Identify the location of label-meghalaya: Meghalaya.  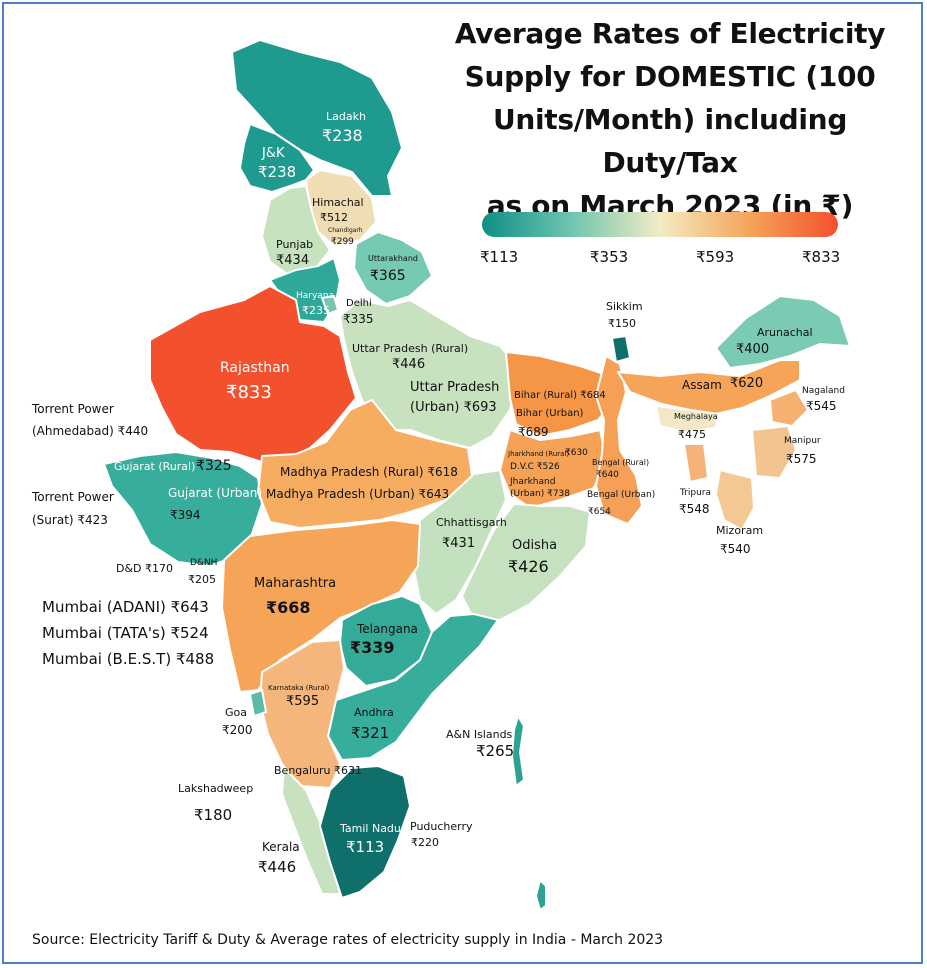
(696, 416).